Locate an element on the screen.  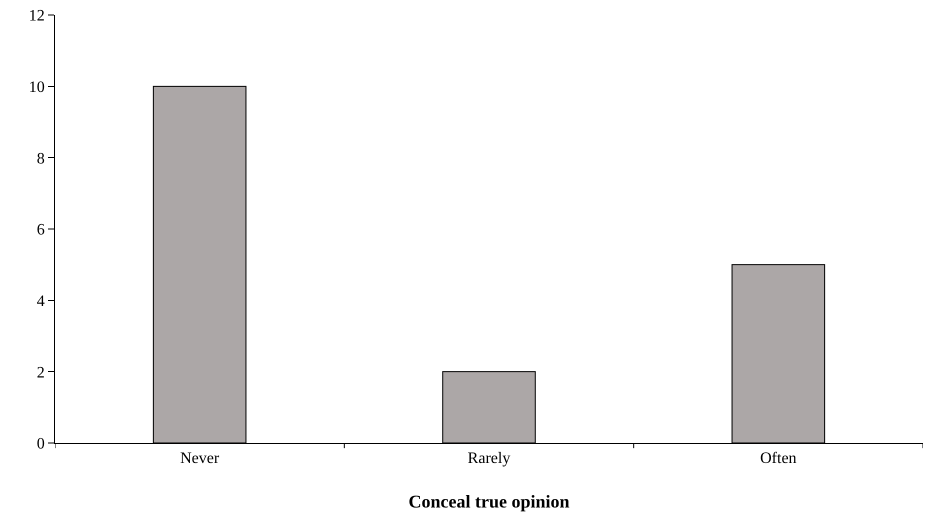
x-tick-label: Often is located at coordinates (778, 459).